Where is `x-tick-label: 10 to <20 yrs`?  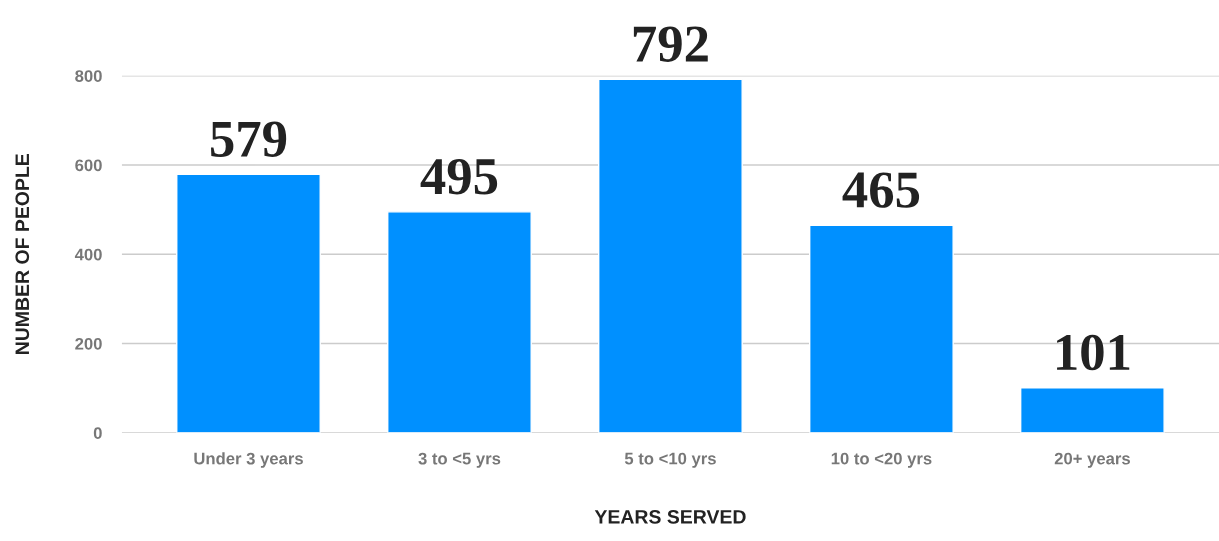
x-tick-label: 10 to <20 yrs is located at coordinates (881, 460).